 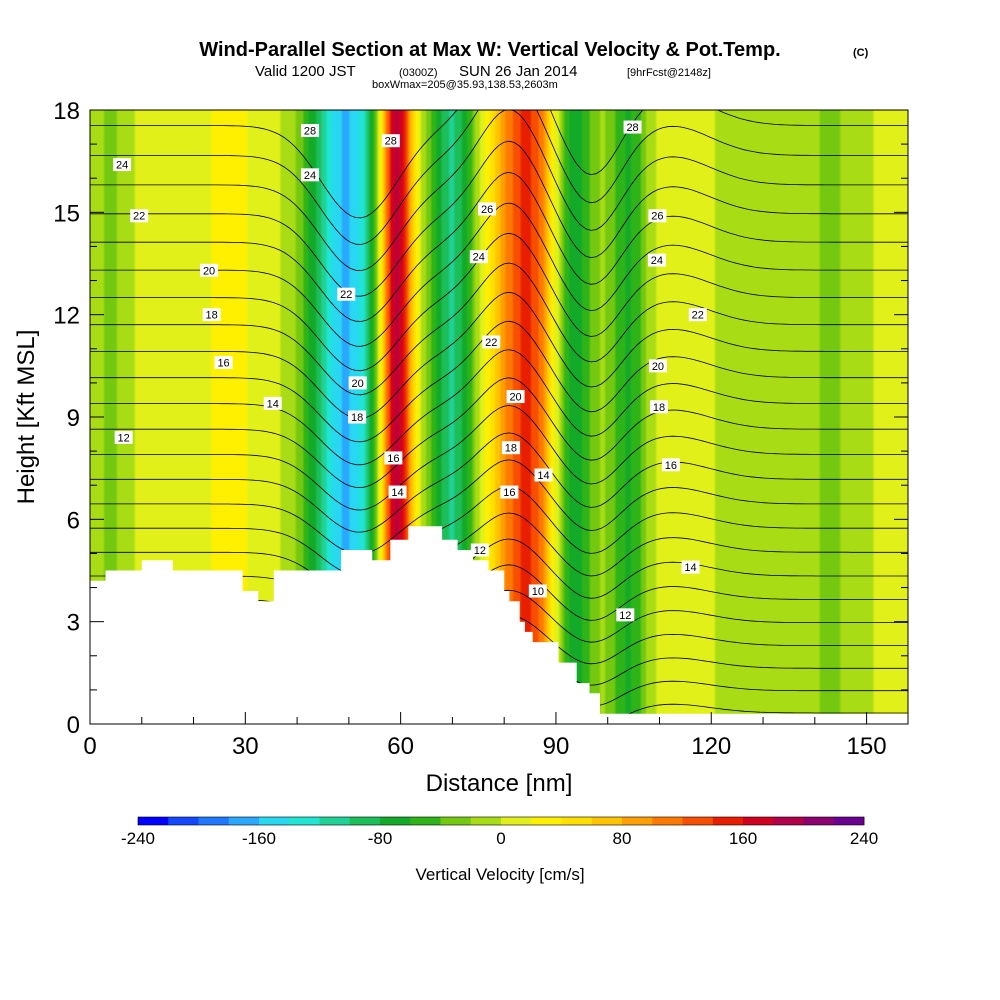 What do you see at coordinates (864, 838) in the screenshot?
I see `colorbar-tick-label: 240` at bounding box center [864, 838].